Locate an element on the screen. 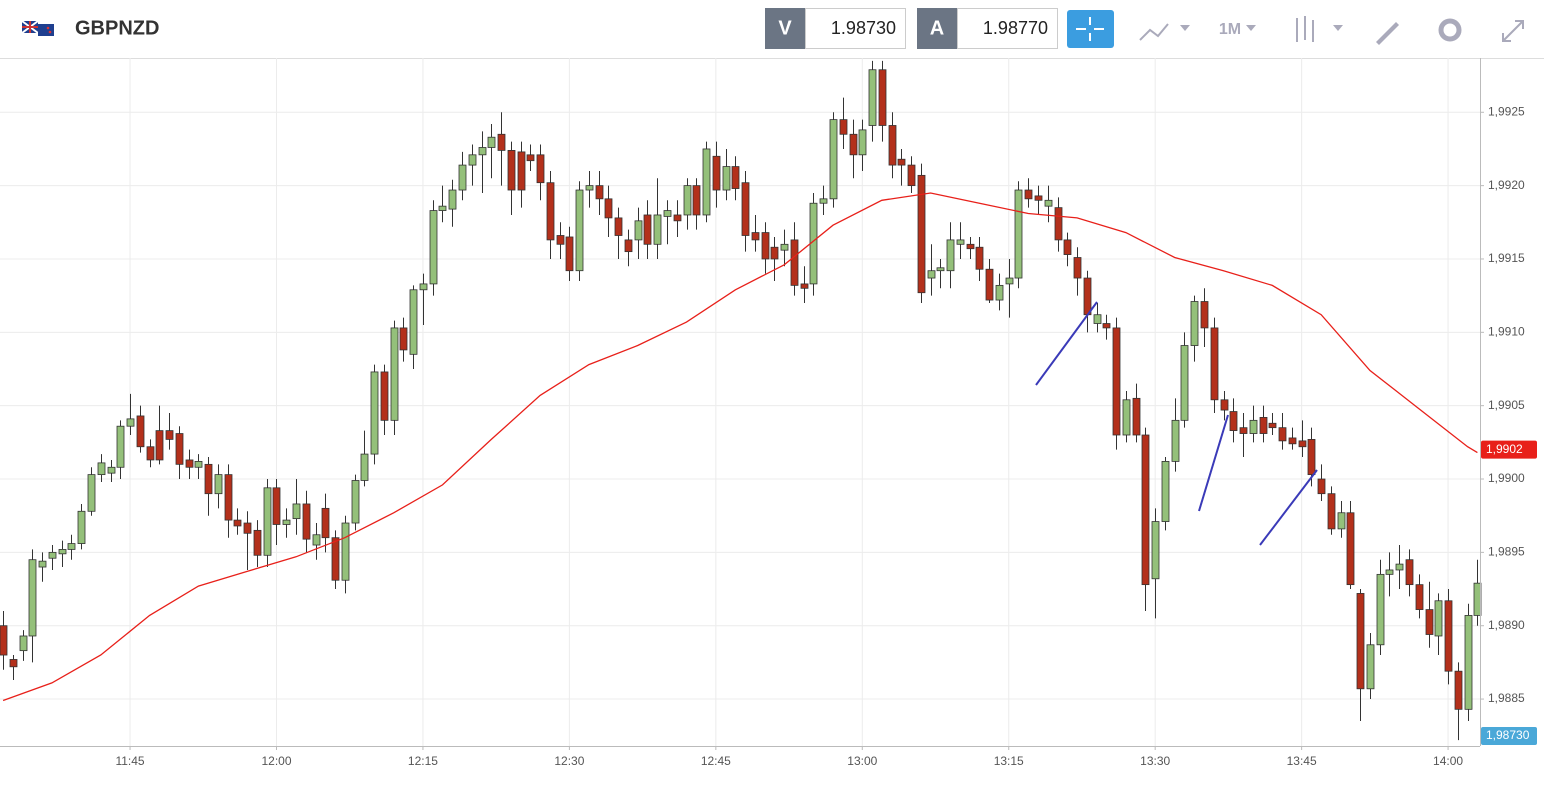 The height and width of the screenshot is (786, 1544). bid-button is located at coordinates (785, 28).